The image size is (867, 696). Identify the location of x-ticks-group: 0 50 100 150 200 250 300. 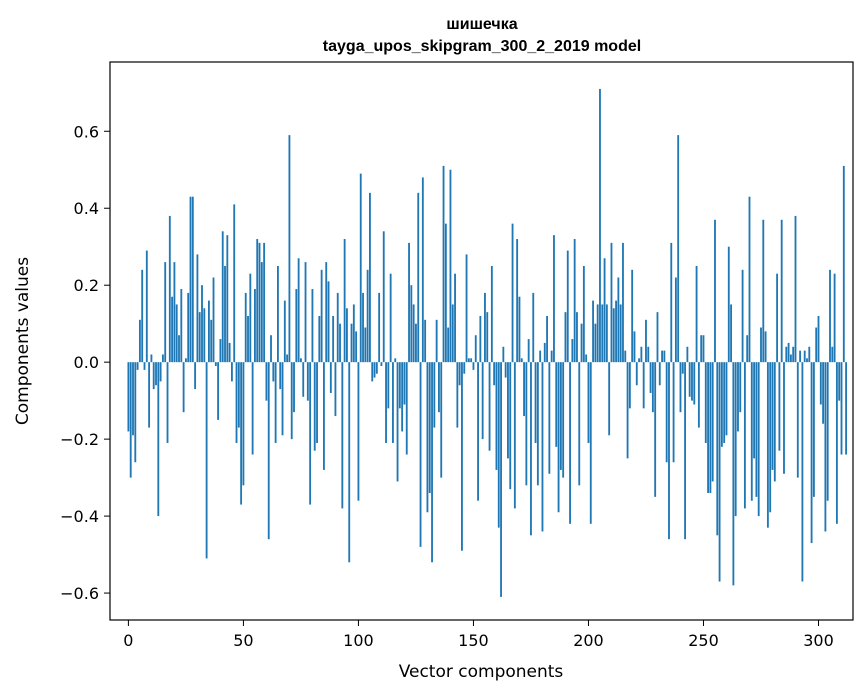
(478, 635).